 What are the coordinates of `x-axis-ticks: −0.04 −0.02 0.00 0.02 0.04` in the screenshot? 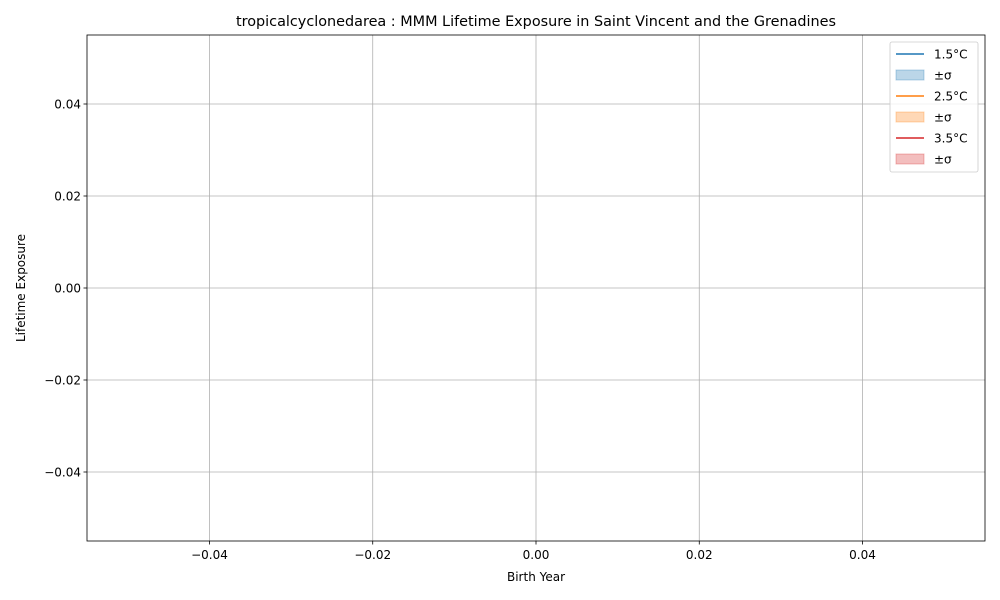 It's located at (533, 551).